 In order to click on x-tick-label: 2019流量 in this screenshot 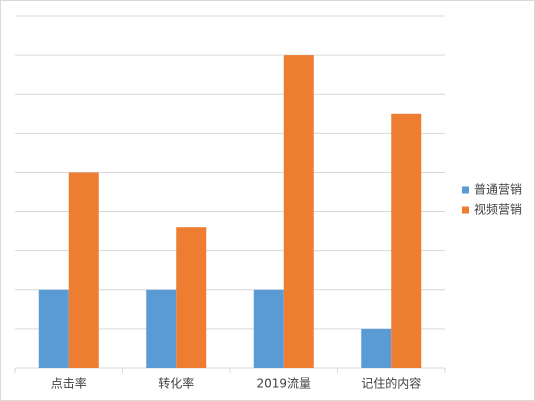, I will do `click(283, 384)`.